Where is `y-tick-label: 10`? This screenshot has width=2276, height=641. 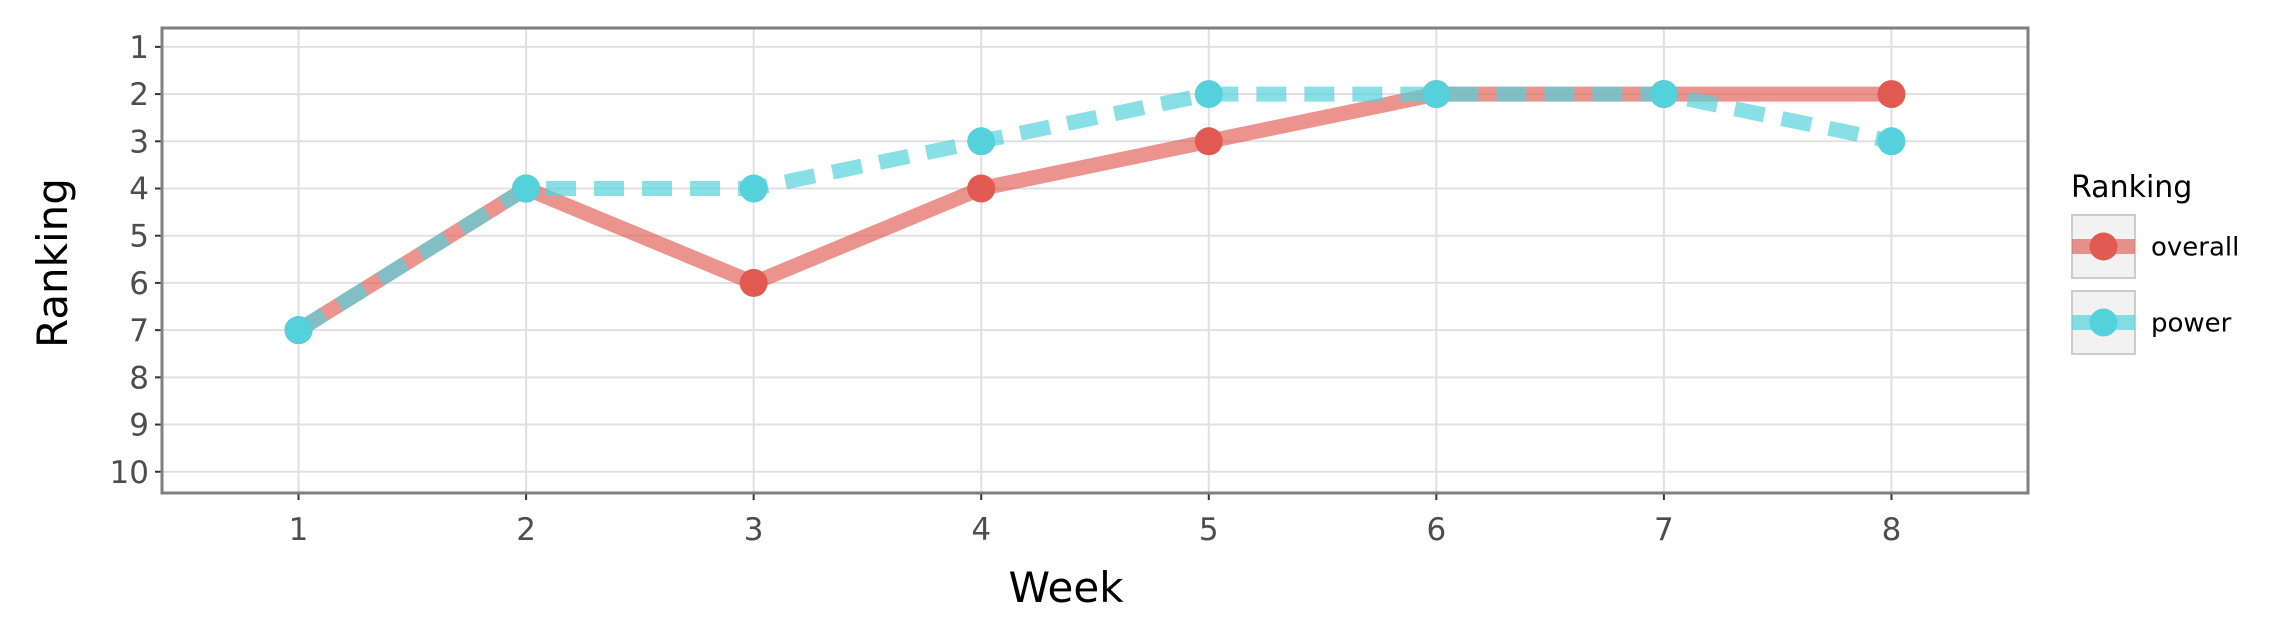
y-tick-label: 10 is located at coordinates (129, 473).